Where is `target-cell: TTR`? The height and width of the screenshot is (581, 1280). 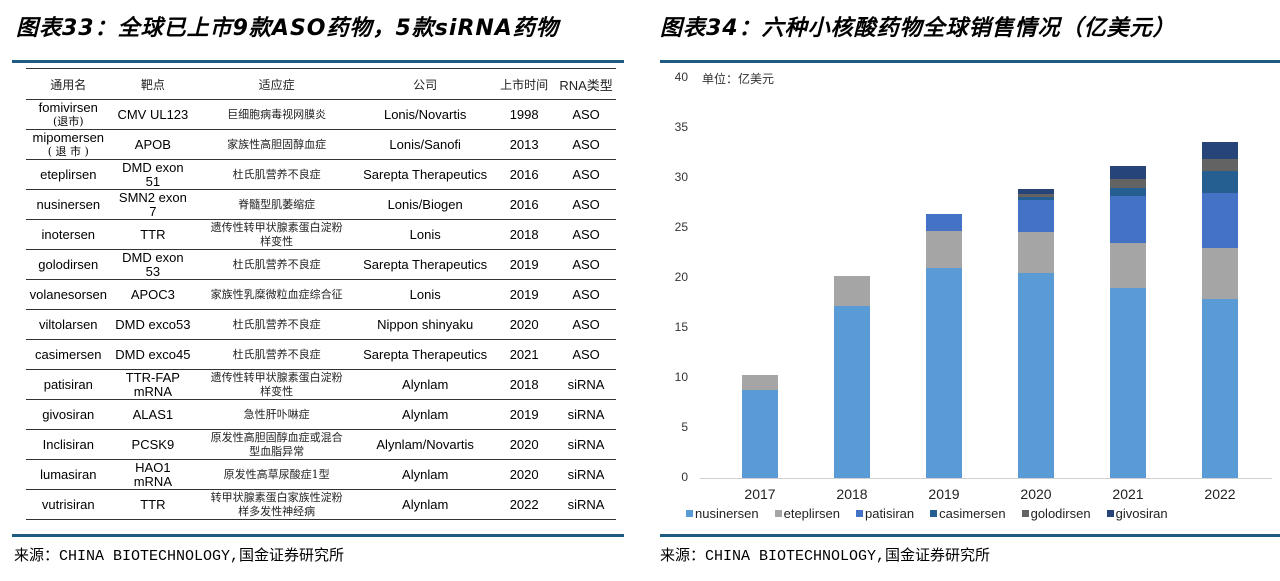 target-cell: TTR is located at coordinates (153, 504).